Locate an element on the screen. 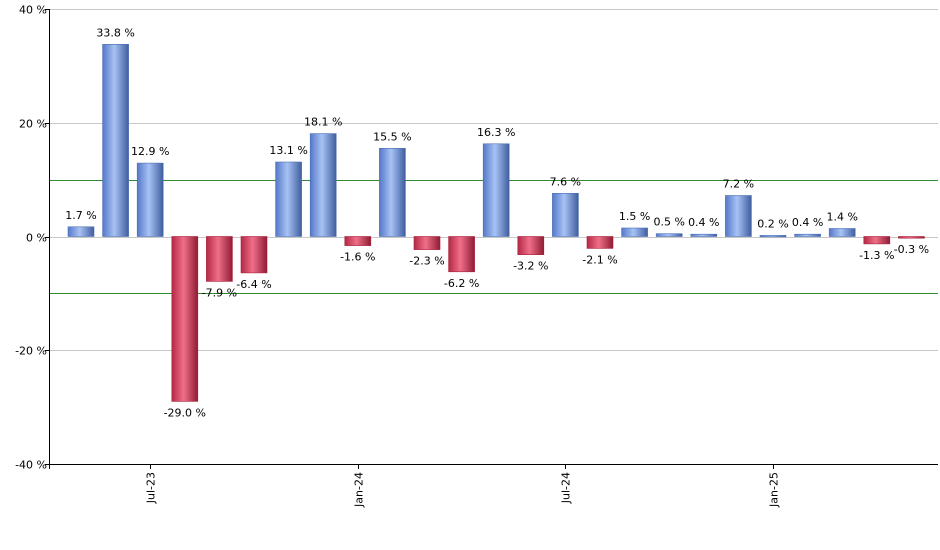 This screenshot has width=940, height=550. x-tick-label: Jan-24 is located at coordinates (359, 490).